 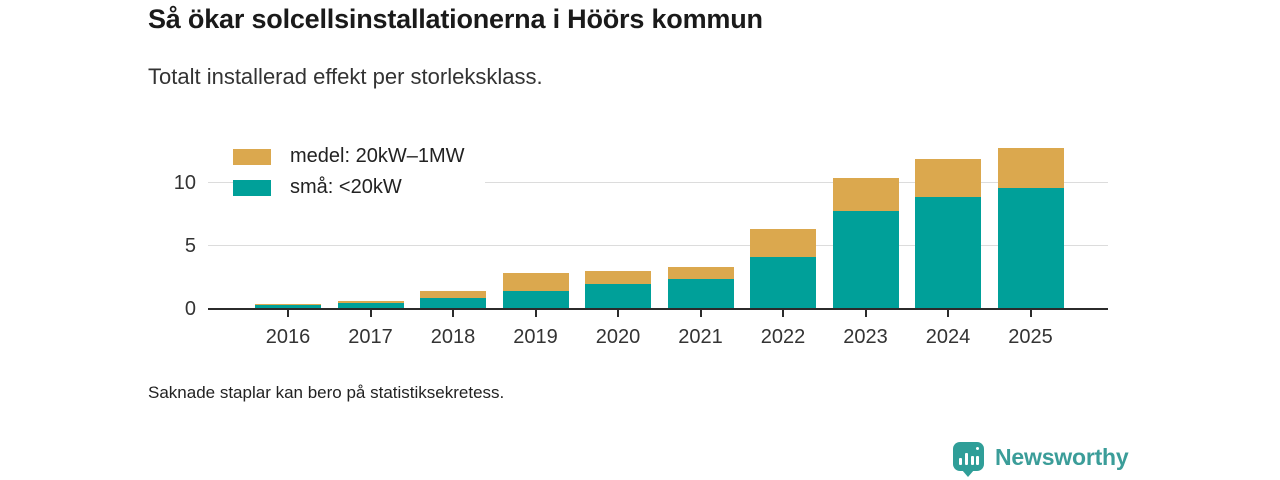 I want to click on bar-2025, so click(x=1030, y=228).